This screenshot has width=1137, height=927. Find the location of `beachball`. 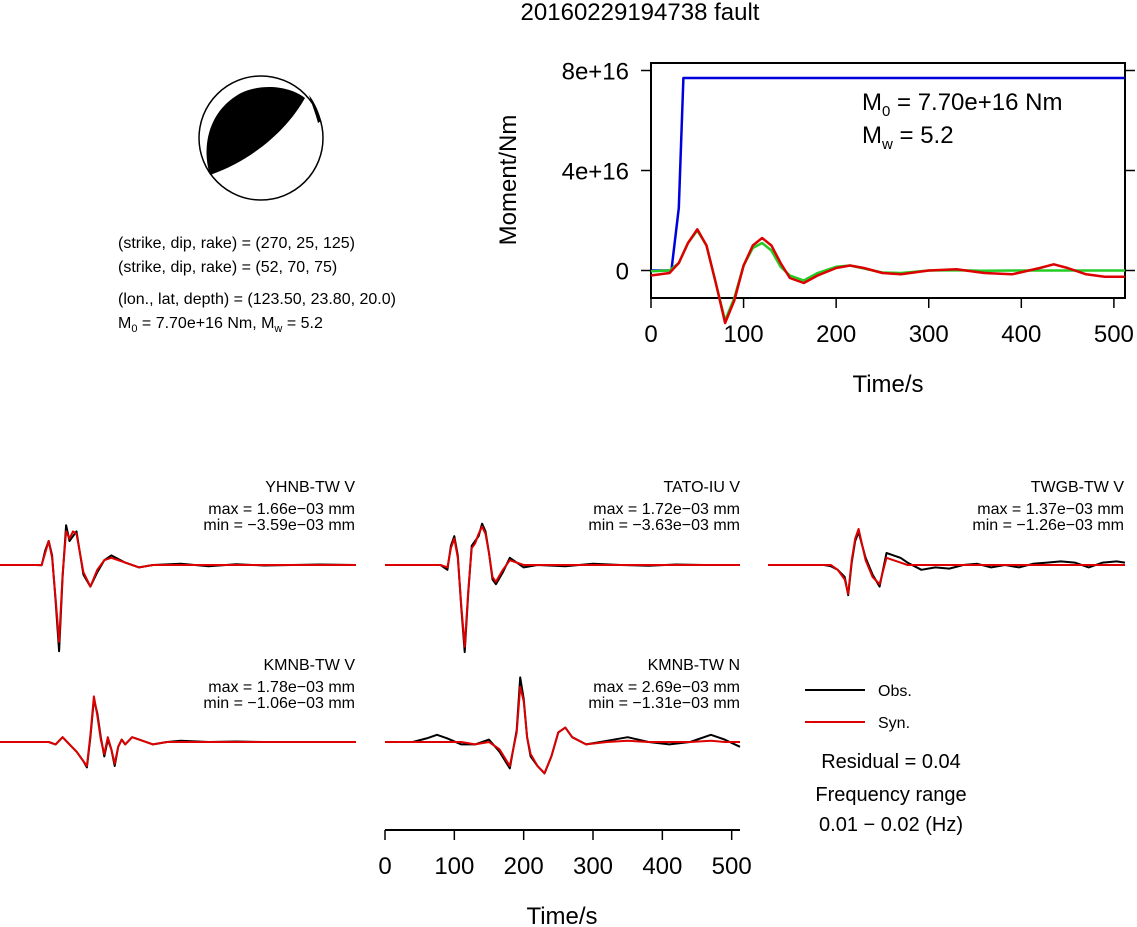

beachball is located at coordinates (261, 138).